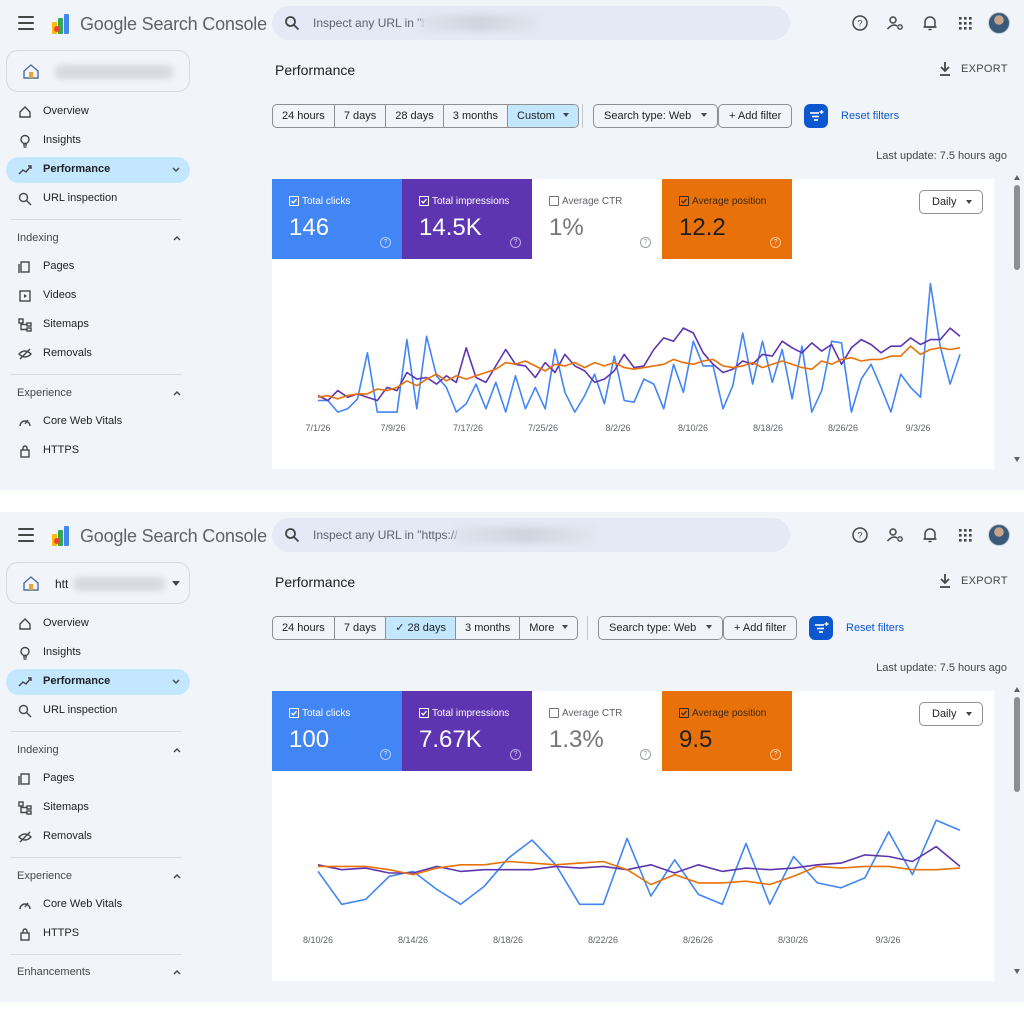 The image size is (1024, 1024). I want to click on url-inspect-search: Inspect any URL in "https://, so click(531, 535).